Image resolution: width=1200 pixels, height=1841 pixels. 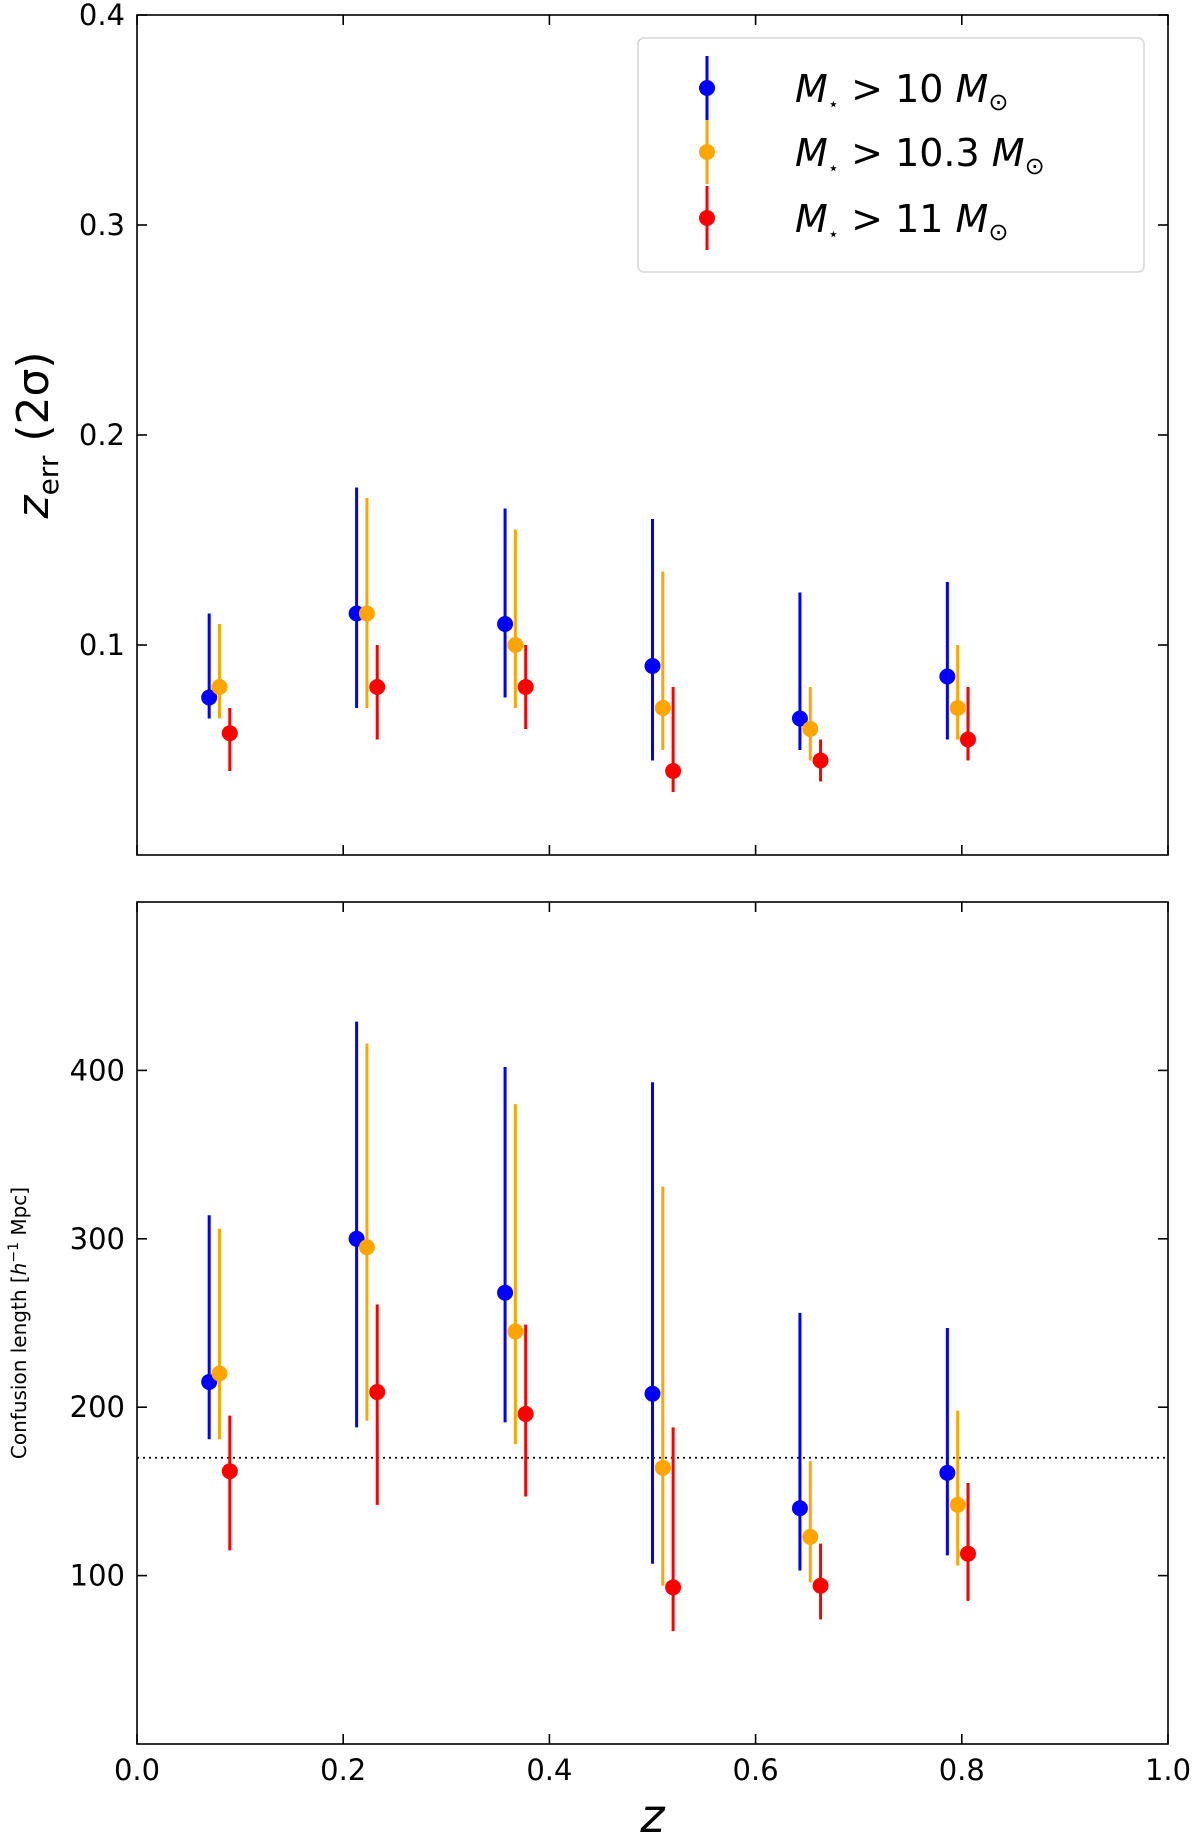 I want to click on top-y-axis-label: zerr (2σ), so click(x=36, y=435).